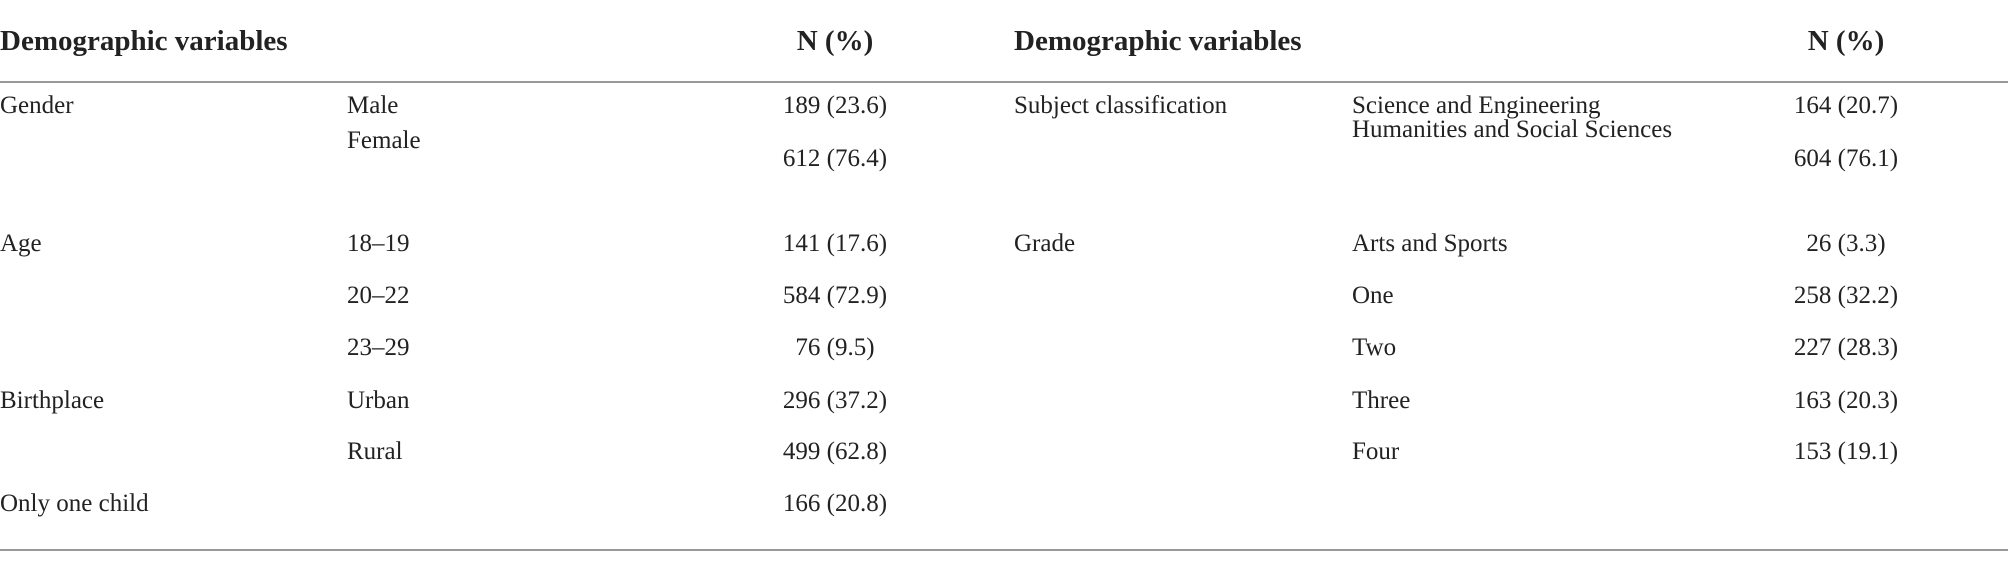 This screenshot has width=2008, height=566. I want to click on variable-label: Age, so click(21, 243).